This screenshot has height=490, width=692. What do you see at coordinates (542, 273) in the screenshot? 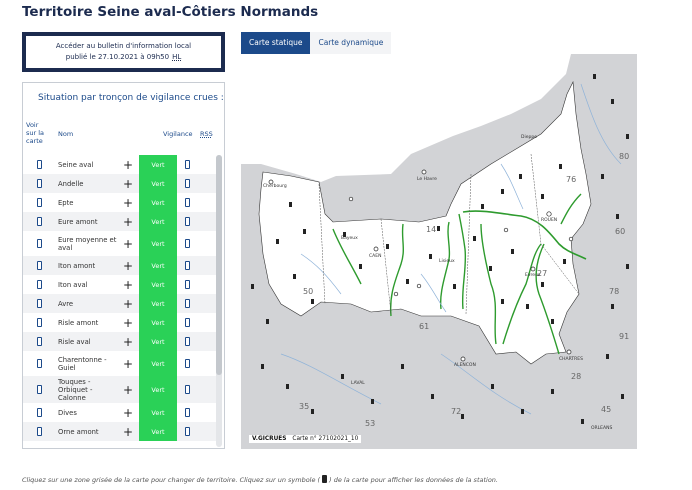
I see `dept-27: 27` at bounding box center [542, 273].